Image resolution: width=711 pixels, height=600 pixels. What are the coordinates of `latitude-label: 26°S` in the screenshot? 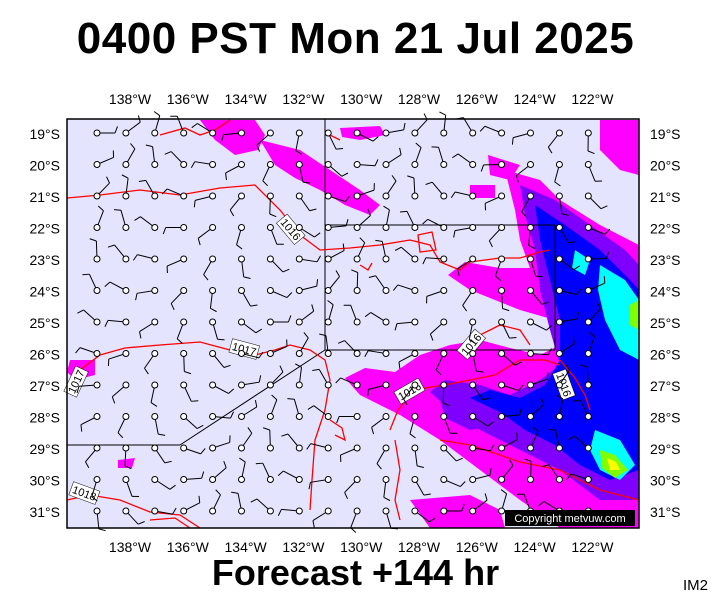 It's located at (44, 355).